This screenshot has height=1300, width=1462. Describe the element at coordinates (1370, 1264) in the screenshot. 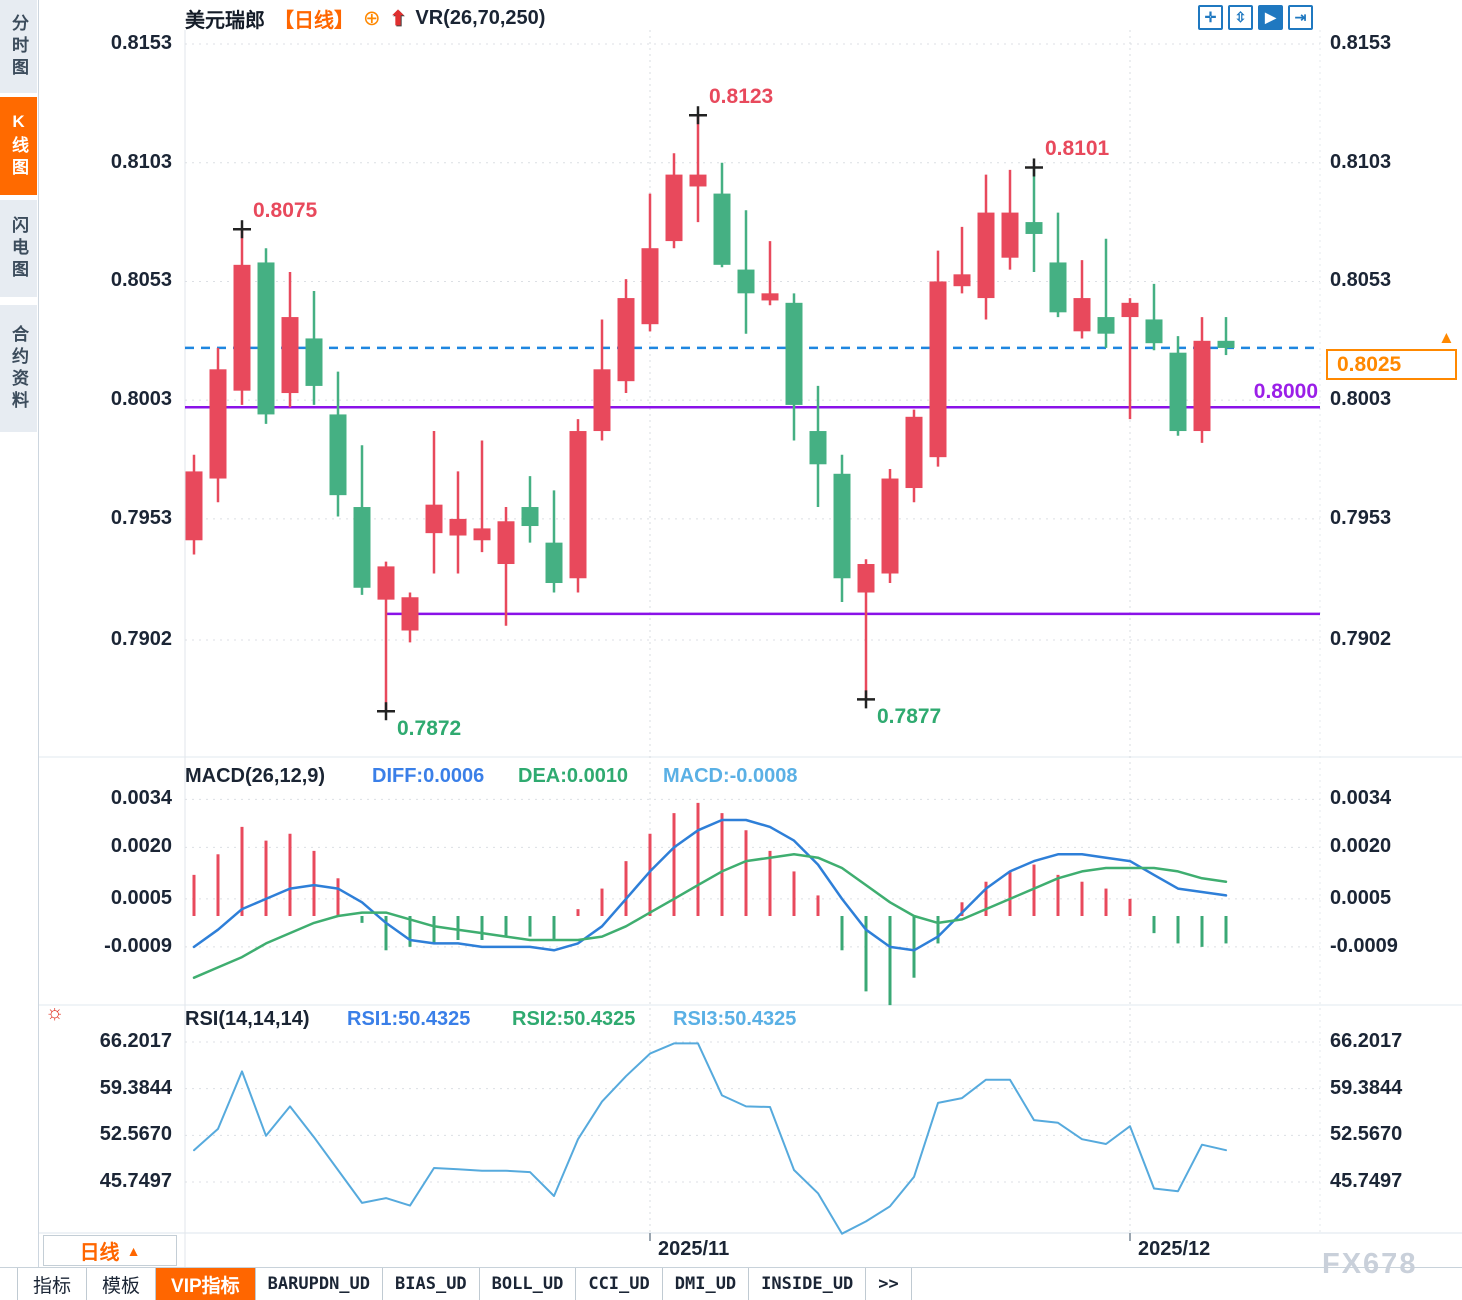

I see `watermark: FX678` at that location.